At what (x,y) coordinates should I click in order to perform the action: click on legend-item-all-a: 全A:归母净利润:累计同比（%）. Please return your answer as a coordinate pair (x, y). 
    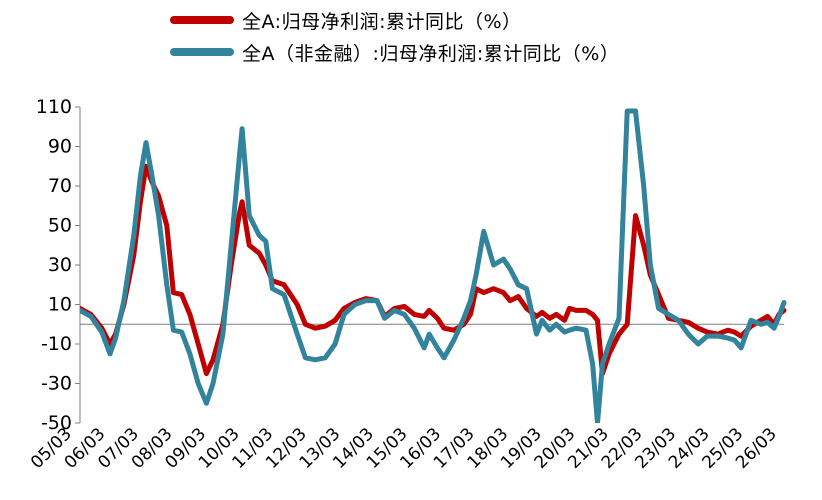
    Looking at the image, I should click on (394, 20).